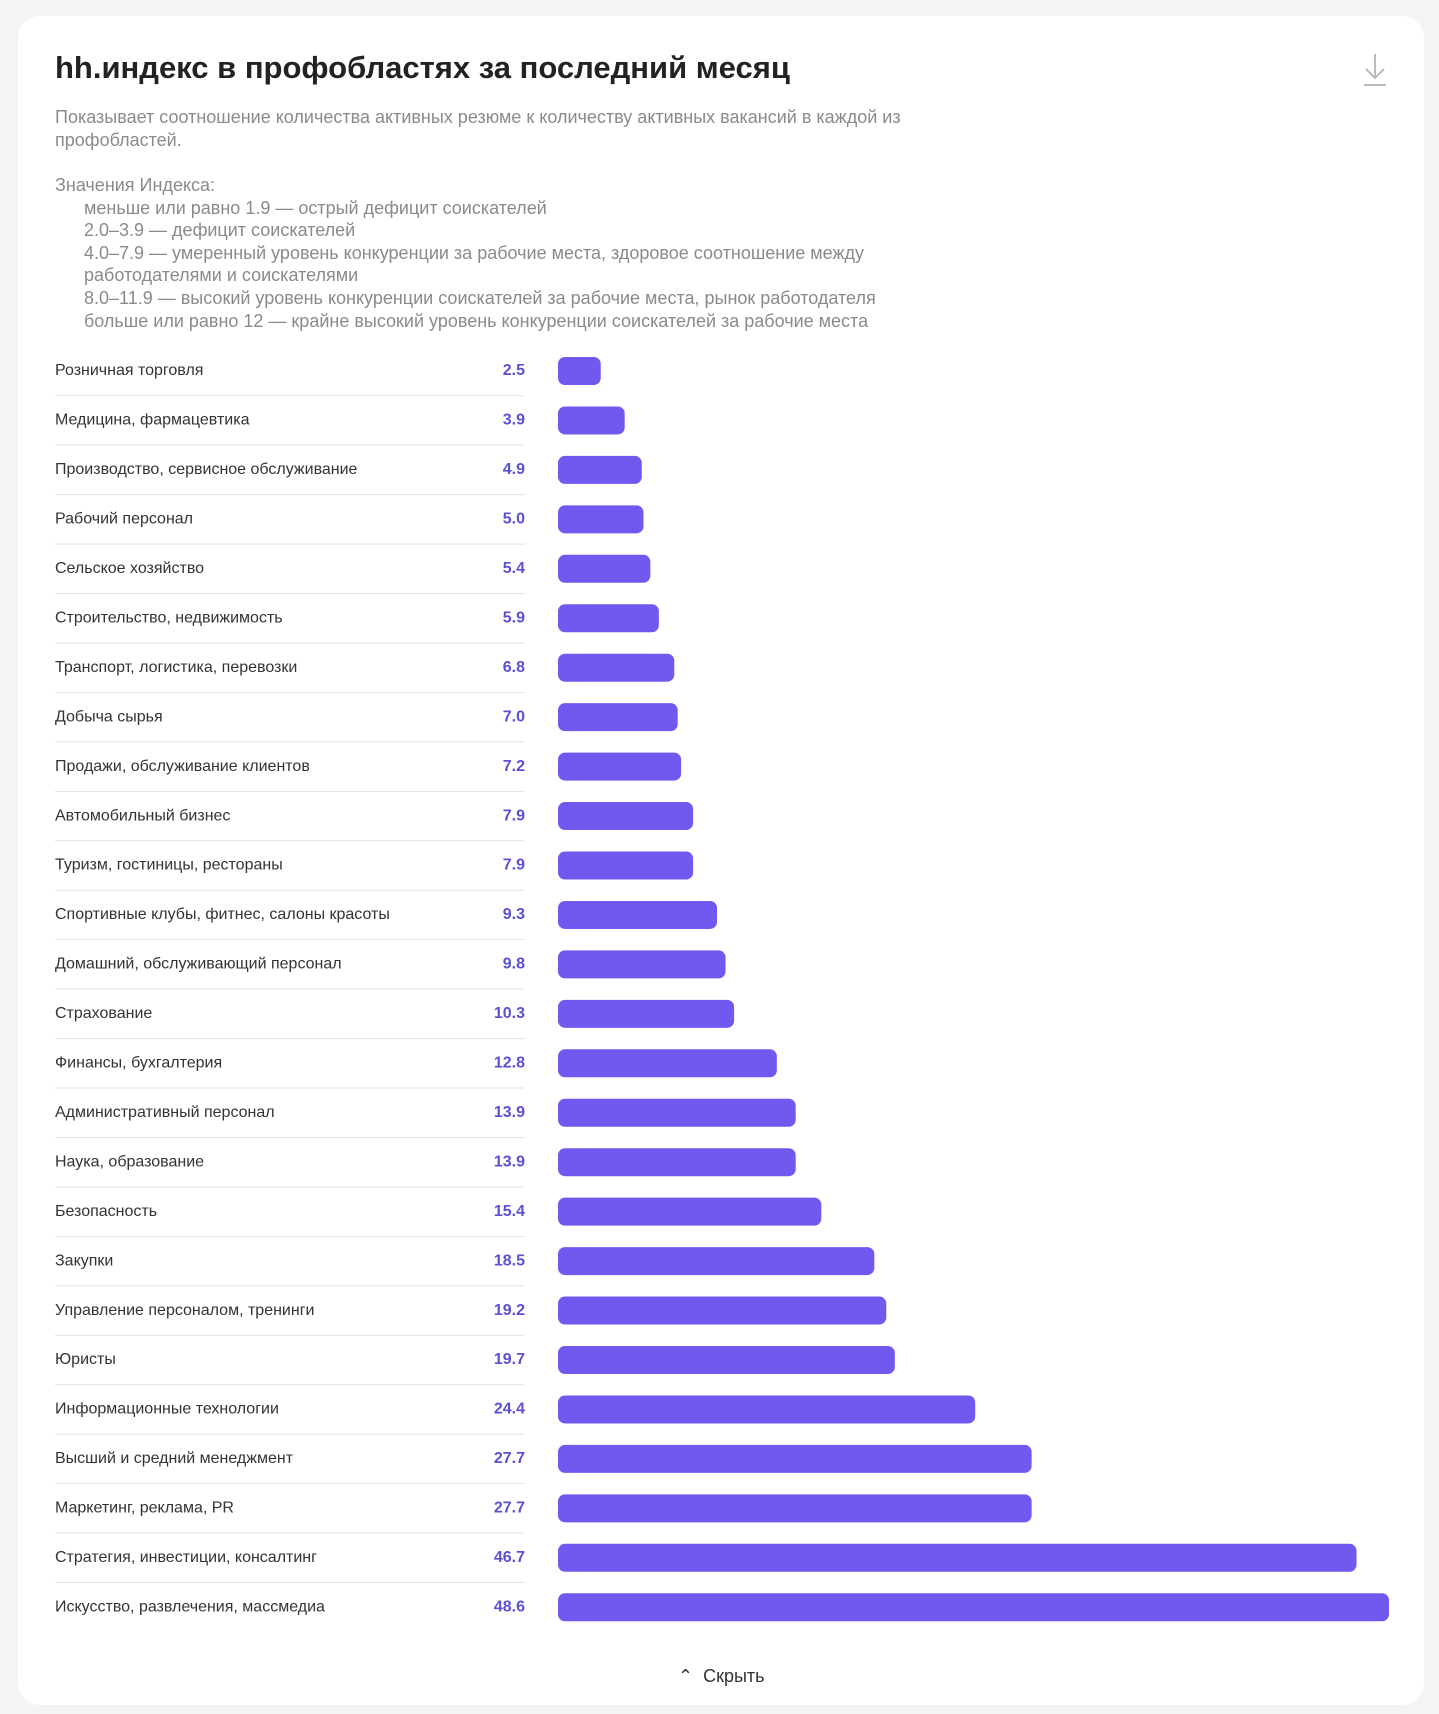 The width and height of the screenshot is (1439, 1714). What do you see at coordinates (514, 370) in the screenshot?
I see `value-label: 2.5` at bounding box center [514, 370].